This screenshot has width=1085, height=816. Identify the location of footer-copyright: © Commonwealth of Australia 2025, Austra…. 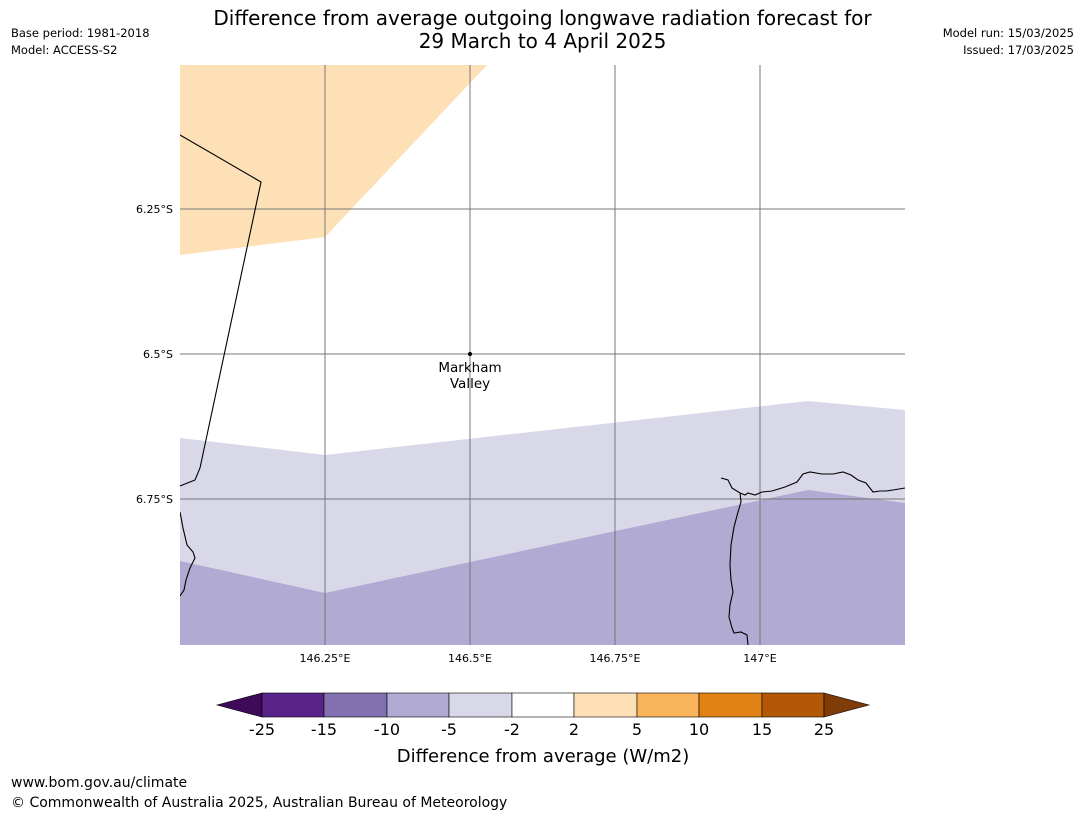
(259, 803).